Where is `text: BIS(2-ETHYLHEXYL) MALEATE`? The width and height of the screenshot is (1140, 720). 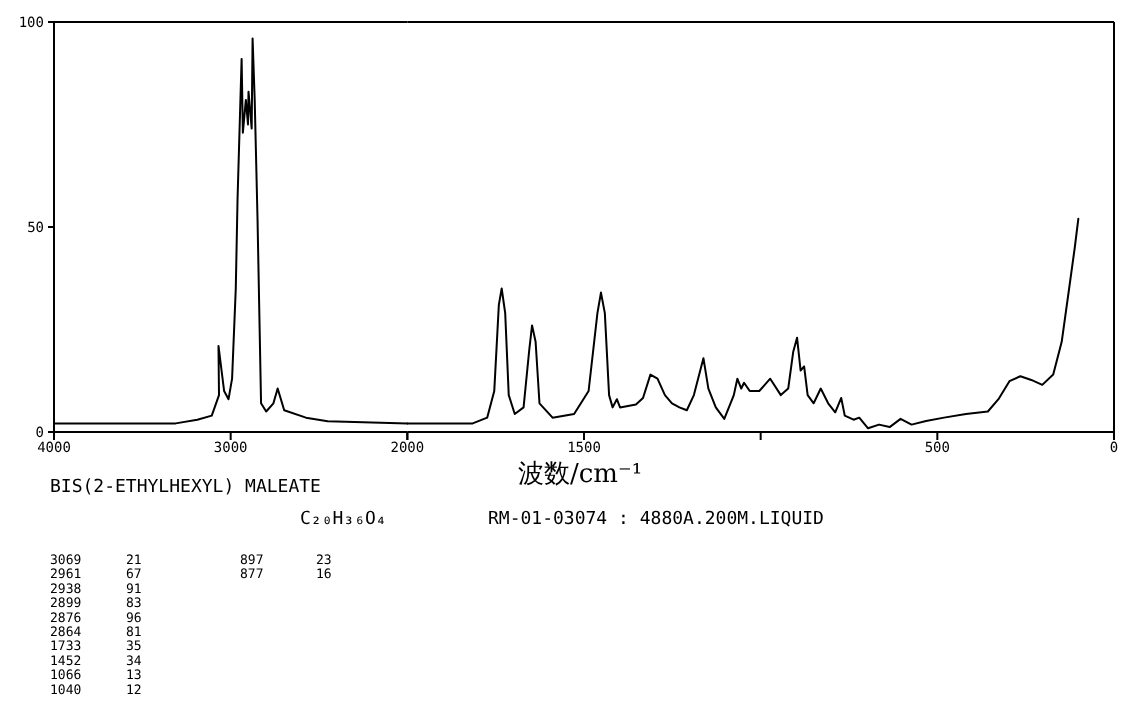
text: BIS(2-ETHYLHEXYL) MALEATE is located at coordinates (185, 488).